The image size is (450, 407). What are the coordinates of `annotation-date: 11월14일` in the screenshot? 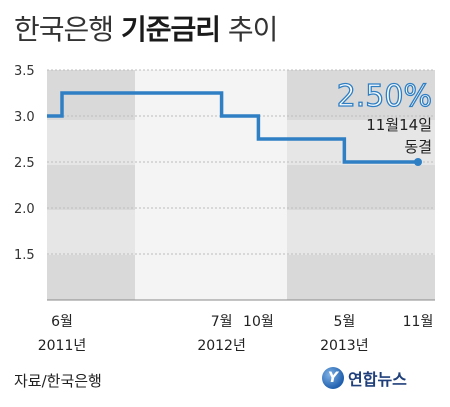 It's located at (399, 125).